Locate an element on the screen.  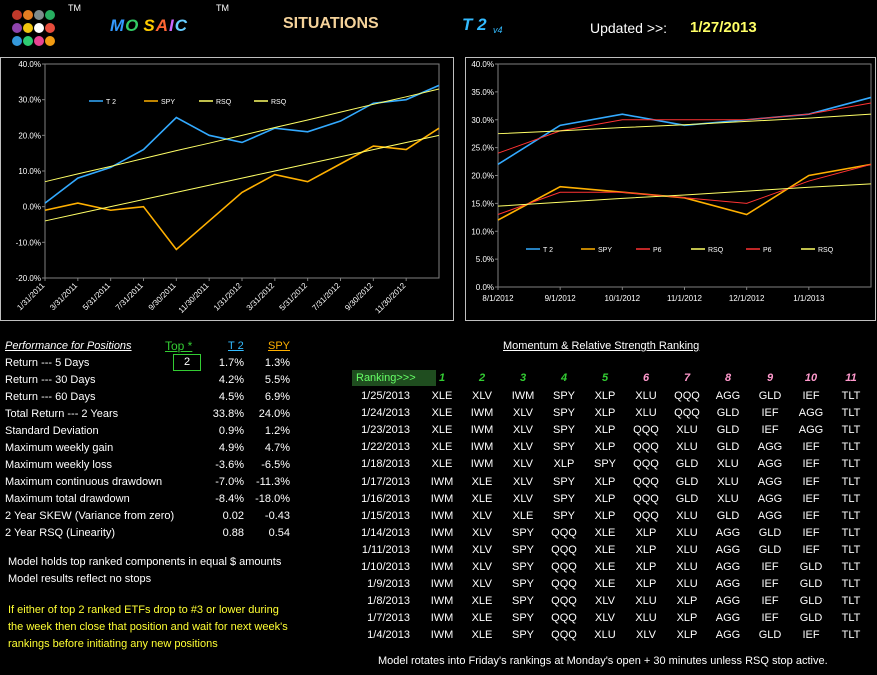
note-no-stops: Model results reflect no stops is located at coordinates (80, 579).